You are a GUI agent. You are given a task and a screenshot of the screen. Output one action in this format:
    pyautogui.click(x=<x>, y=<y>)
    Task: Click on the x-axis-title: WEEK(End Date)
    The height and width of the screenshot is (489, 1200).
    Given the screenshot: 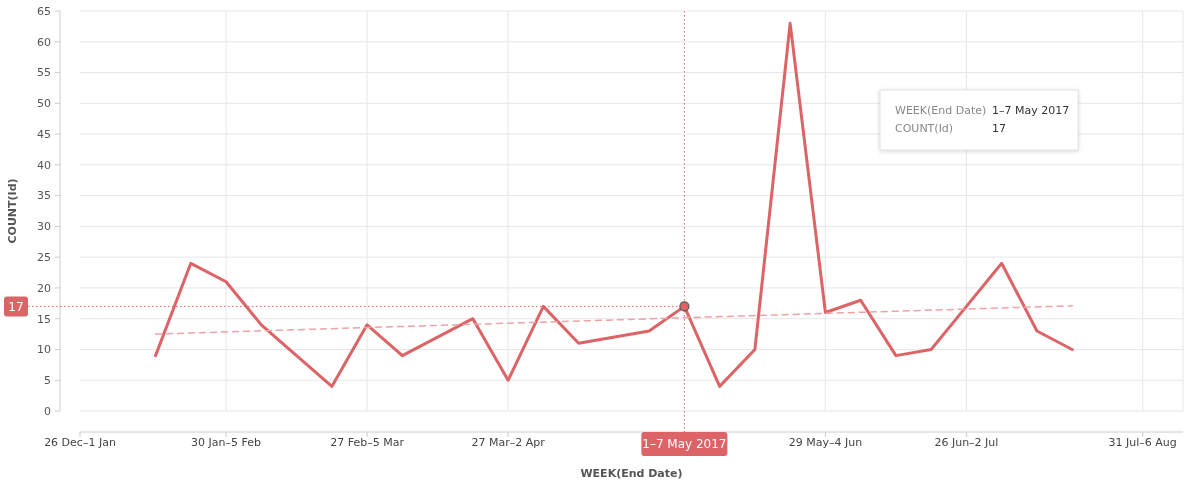 What is the action you would take?
    pyautogui.click(x=631, y=473)
    